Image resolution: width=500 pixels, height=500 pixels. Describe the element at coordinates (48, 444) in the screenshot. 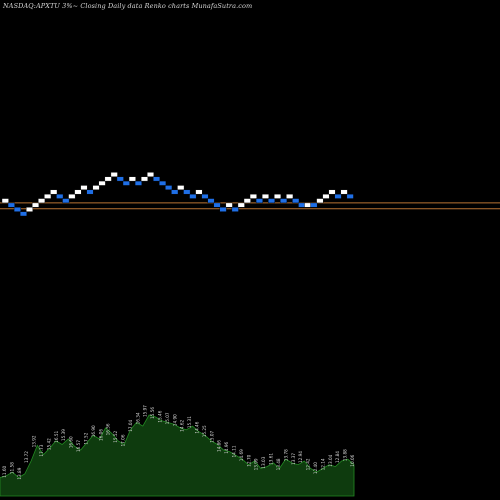

I see `volume-label: 15.42` at that location.